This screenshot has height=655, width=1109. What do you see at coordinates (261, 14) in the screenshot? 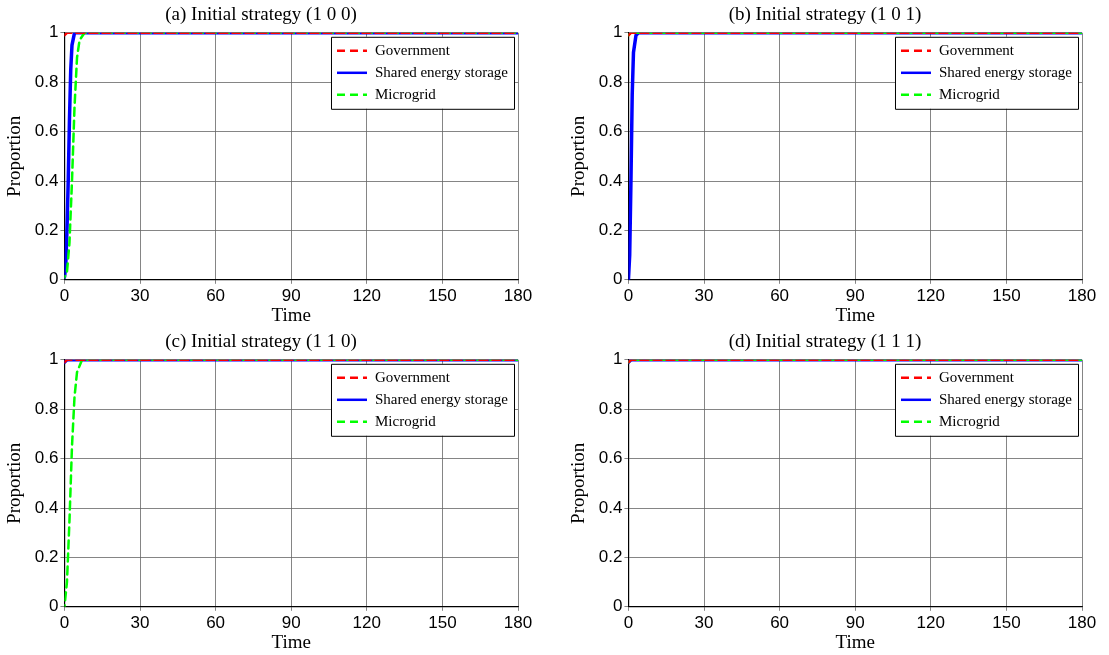
I see `chart-title: (a) Initial strategy (1 0 0)` at bounding box center [261, 14].